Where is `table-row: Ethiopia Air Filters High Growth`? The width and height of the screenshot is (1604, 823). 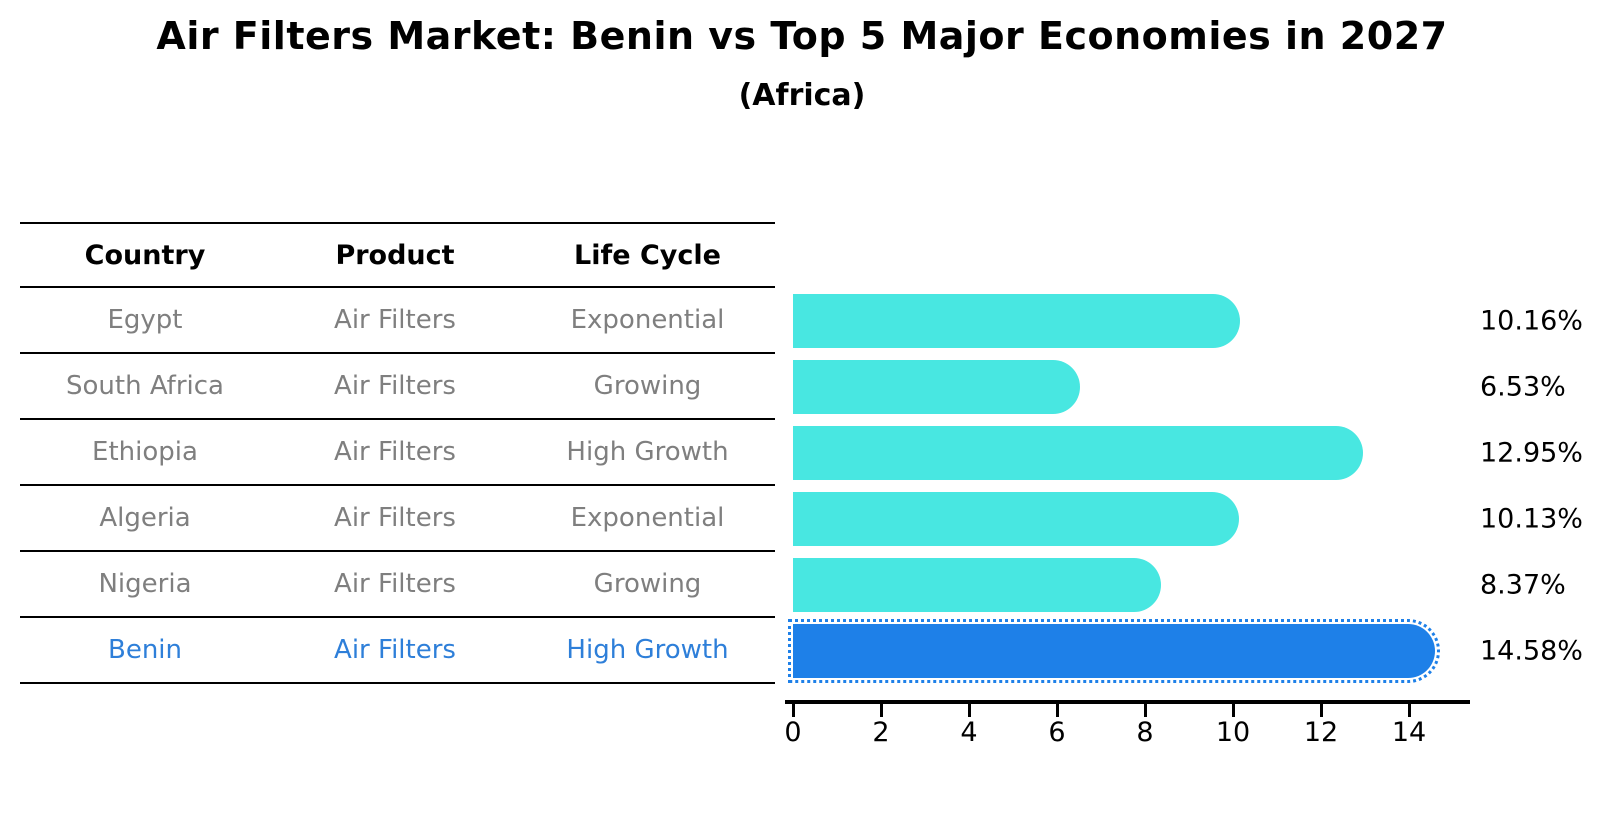 table-row: Ethiopia Air Filters High Growth is located at coordinates (397, 453).